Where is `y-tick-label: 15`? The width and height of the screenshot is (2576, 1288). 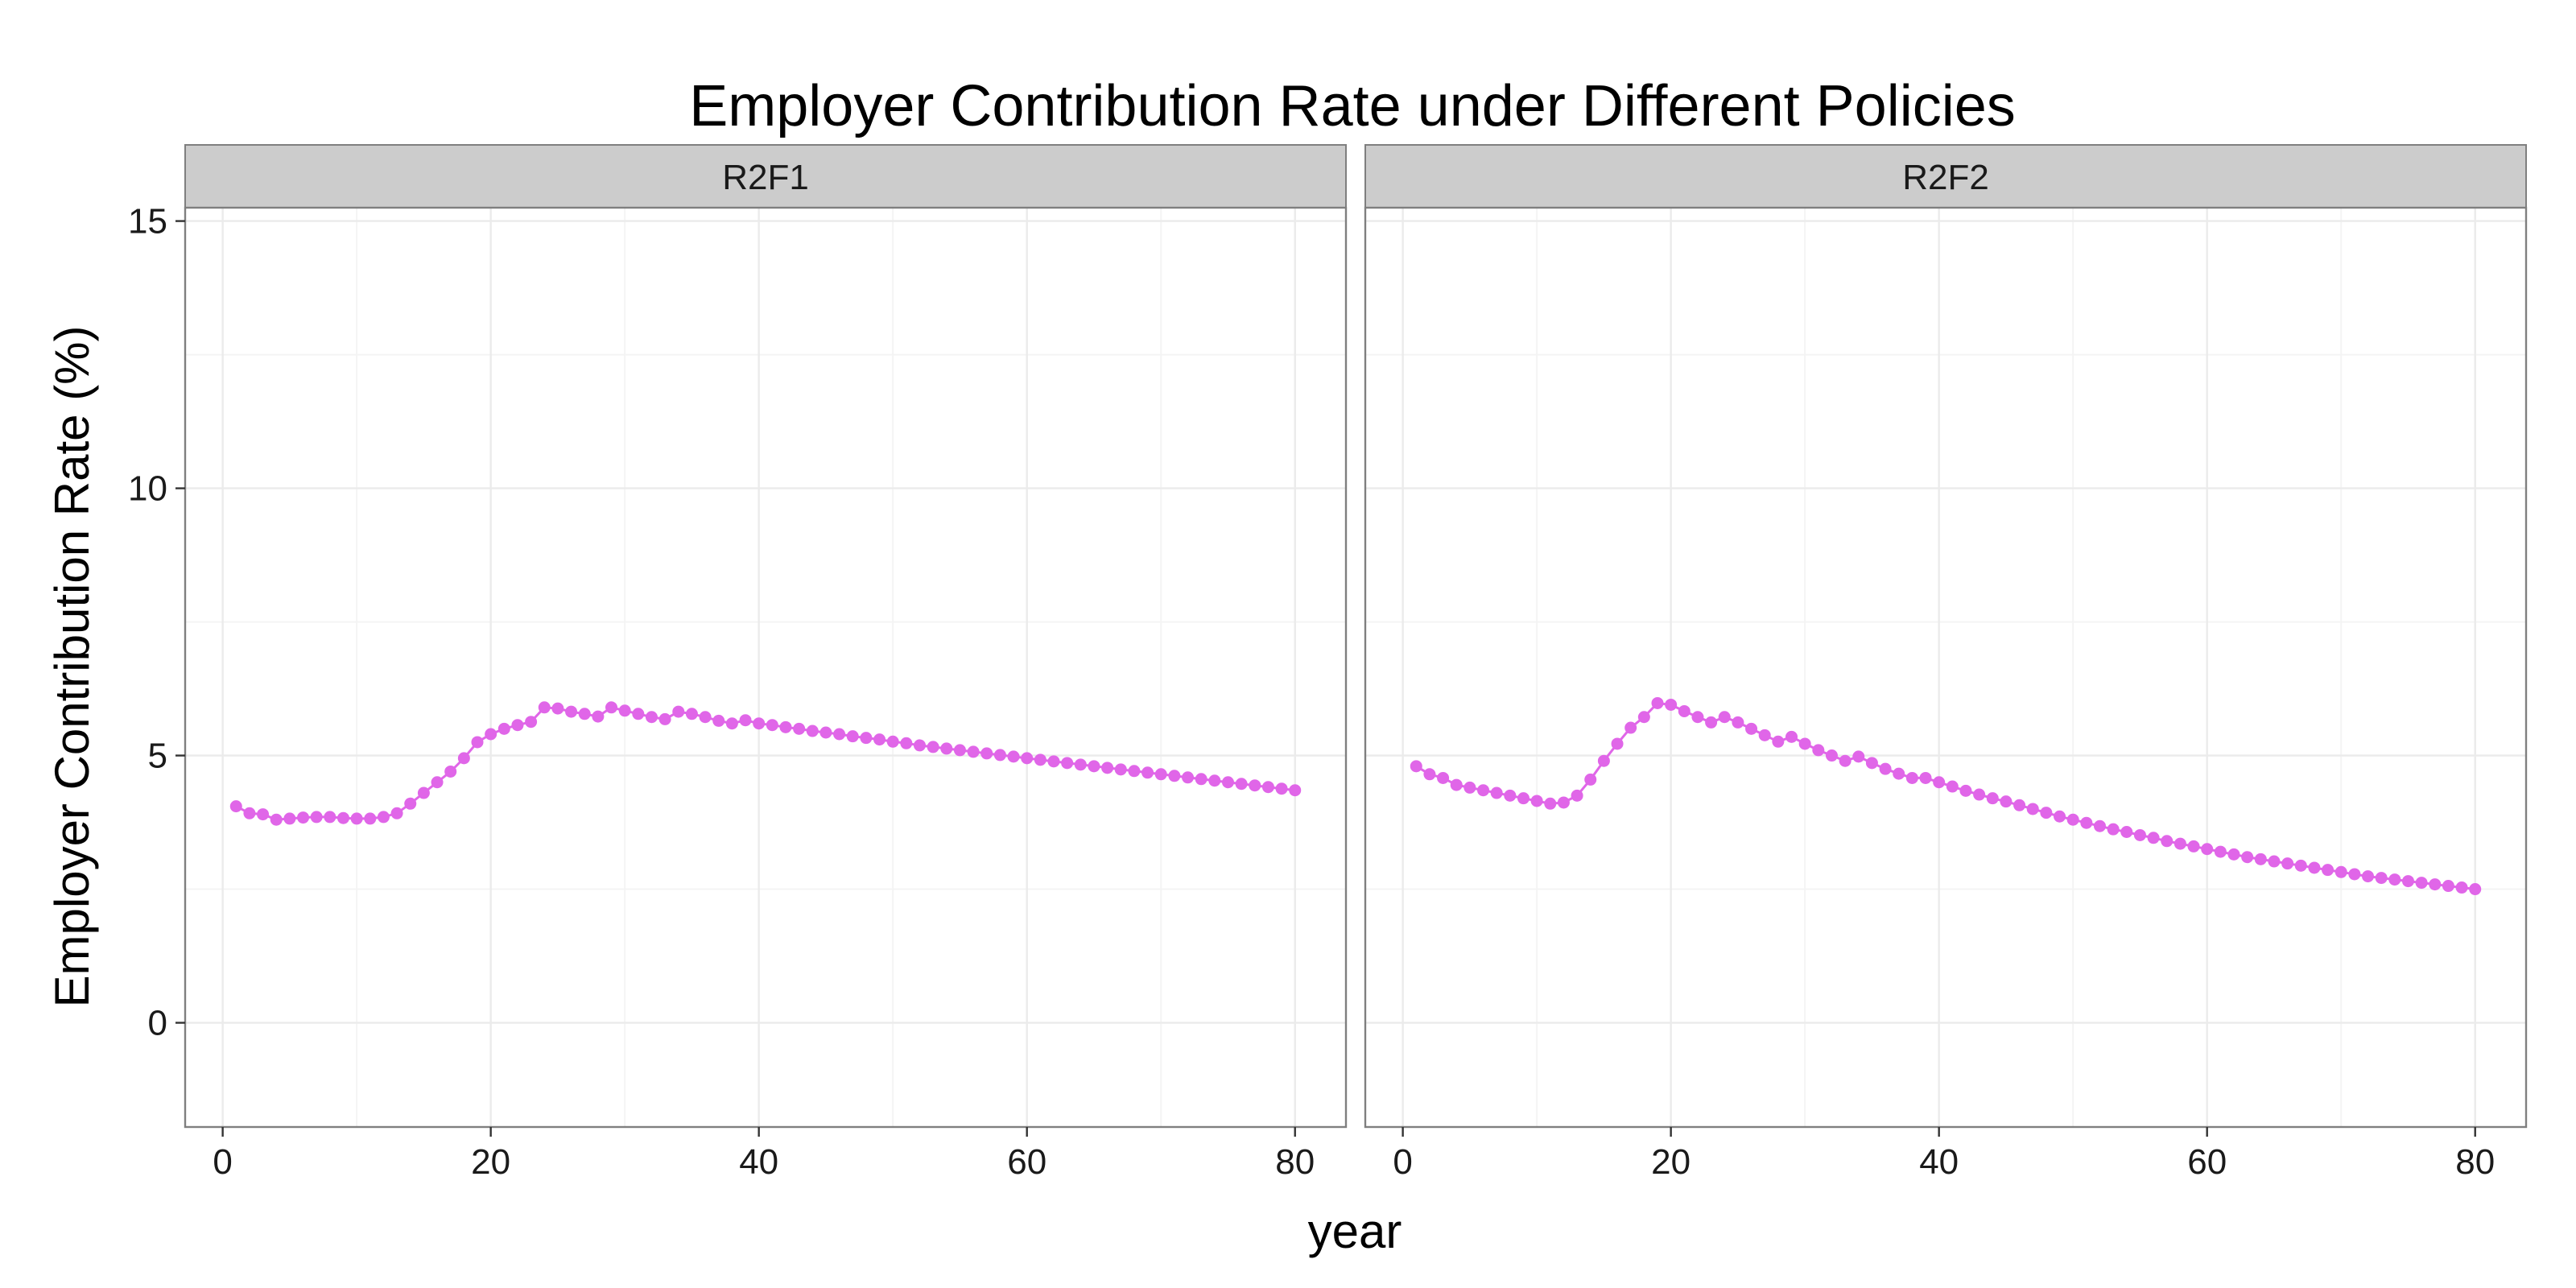
y-tick-label: 15 is located at coordinates (147, 222).